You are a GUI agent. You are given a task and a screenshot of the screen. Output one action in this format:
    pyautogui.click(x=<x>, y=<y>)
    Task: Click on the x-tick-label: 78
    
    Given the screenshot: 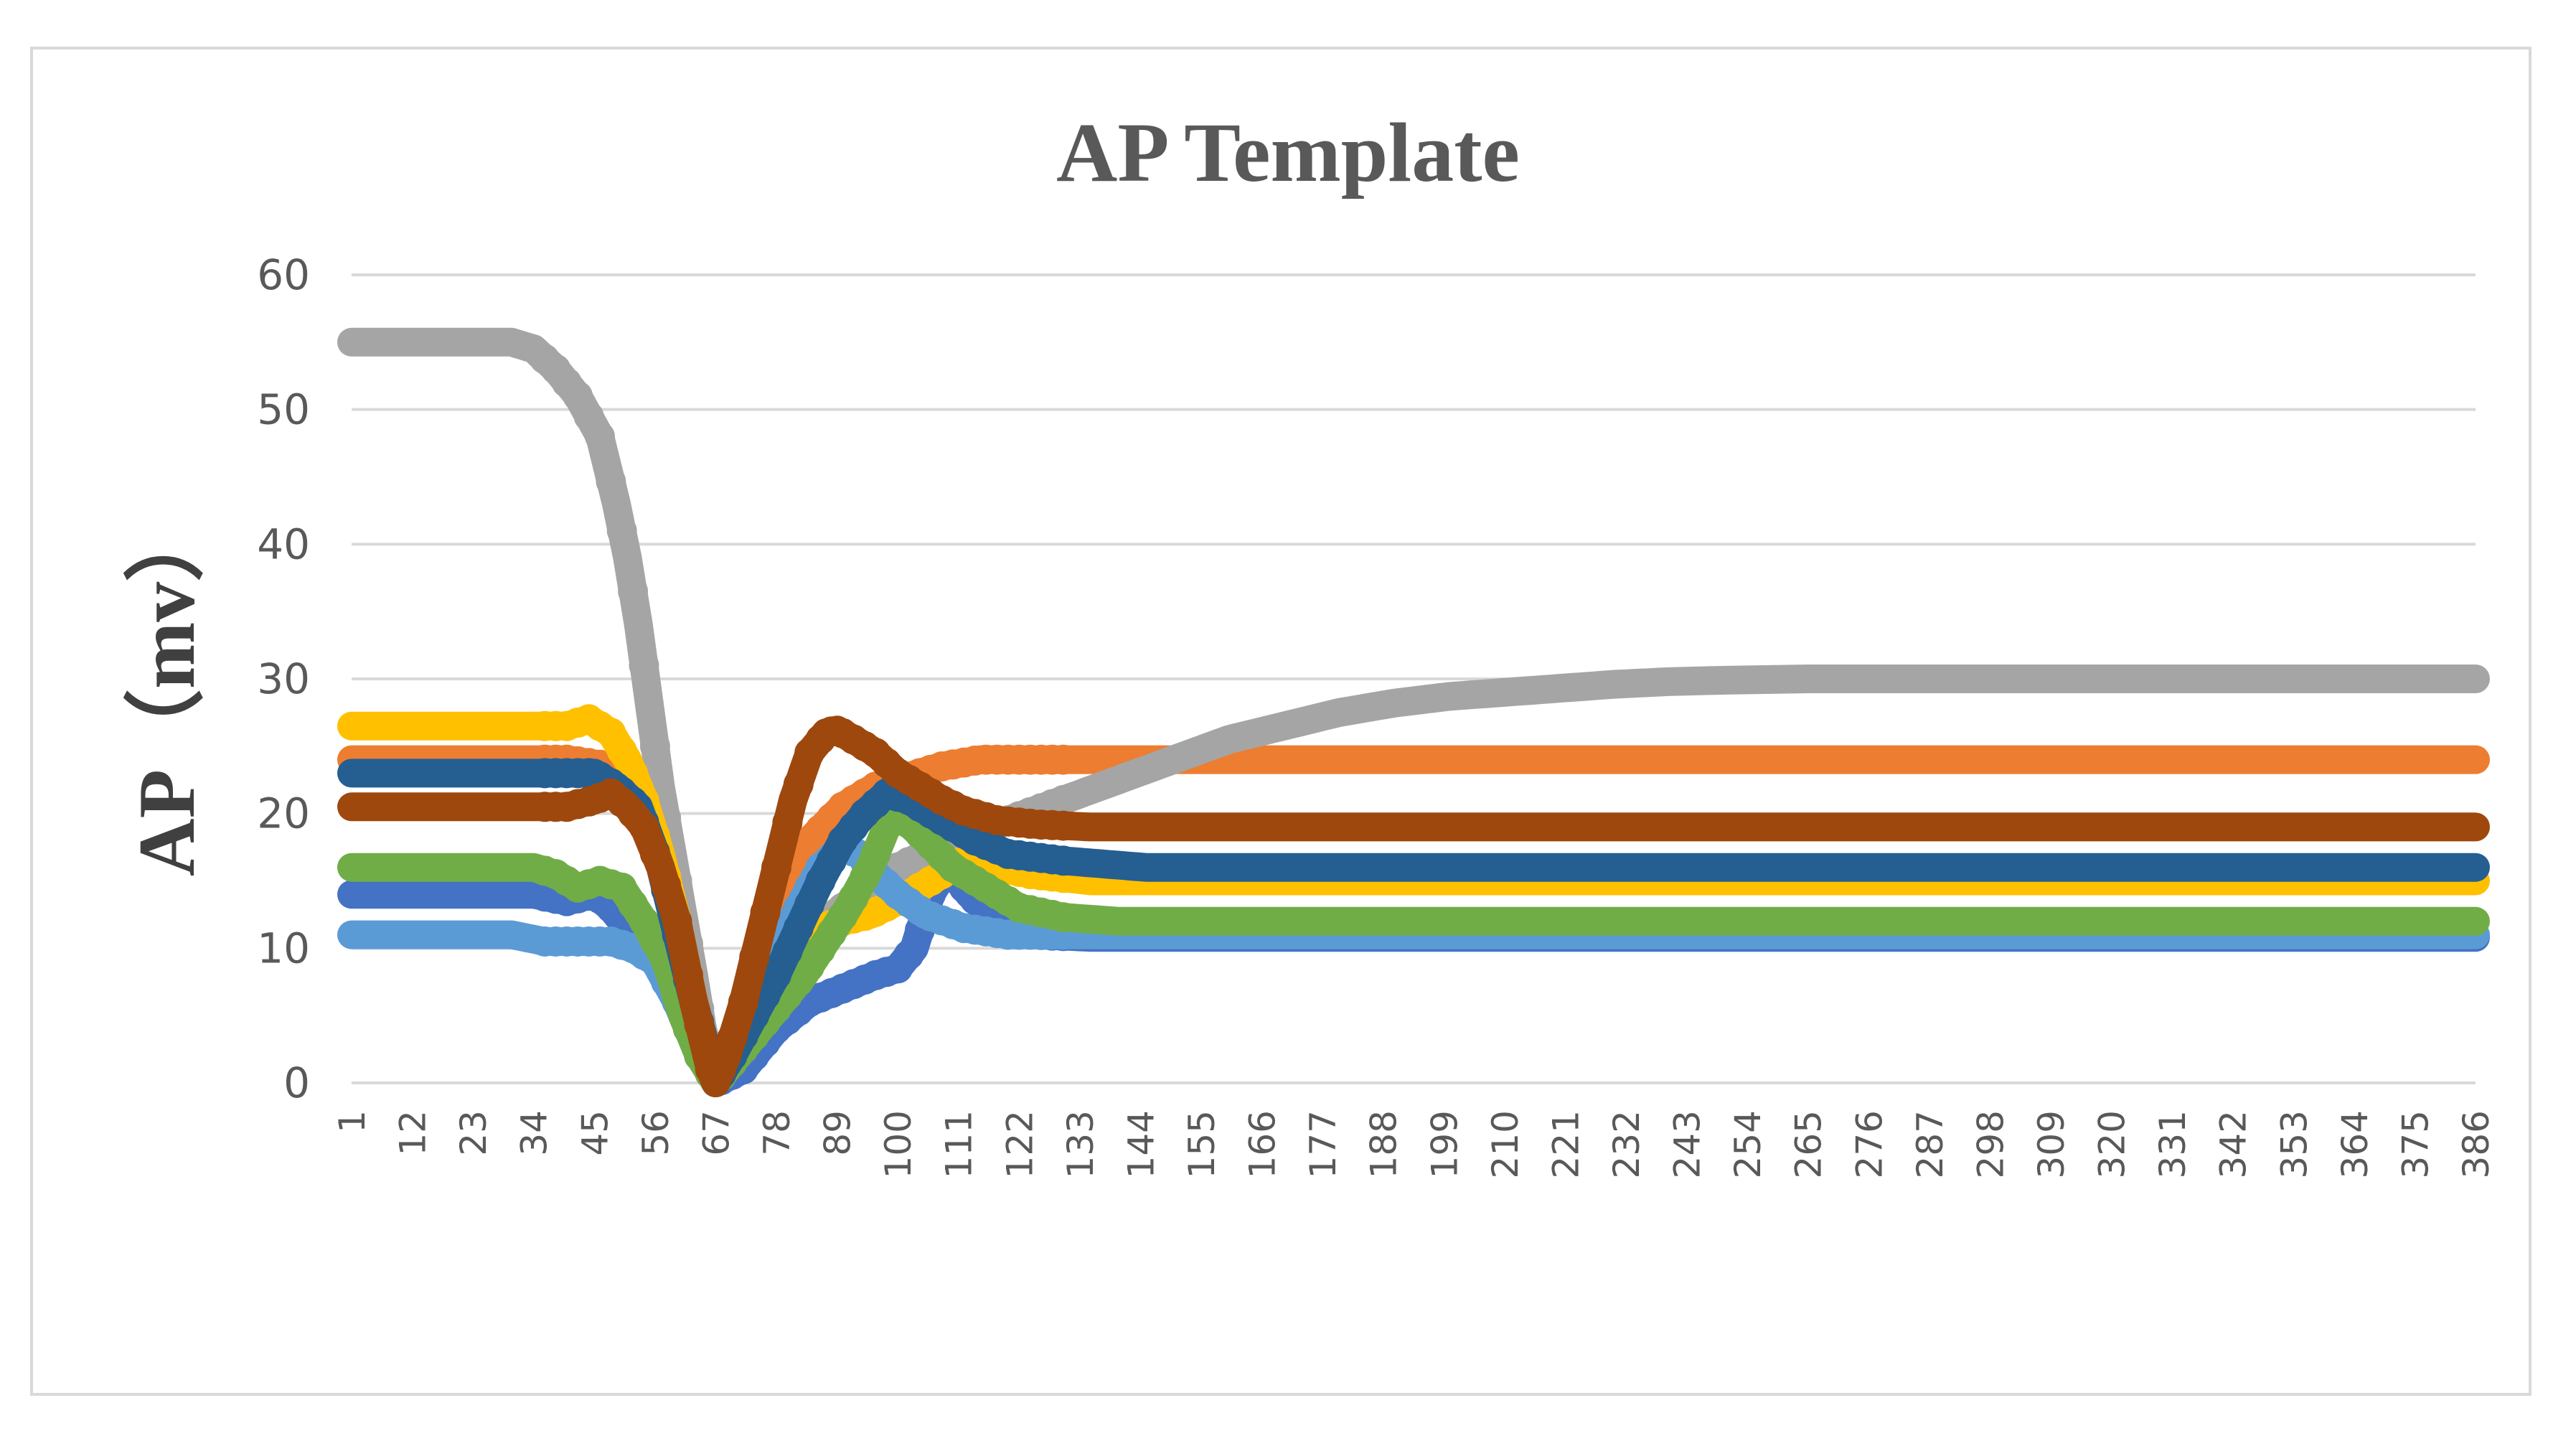 What is the action you would take?
    pyautogui.click(x=777, y=1133)
    